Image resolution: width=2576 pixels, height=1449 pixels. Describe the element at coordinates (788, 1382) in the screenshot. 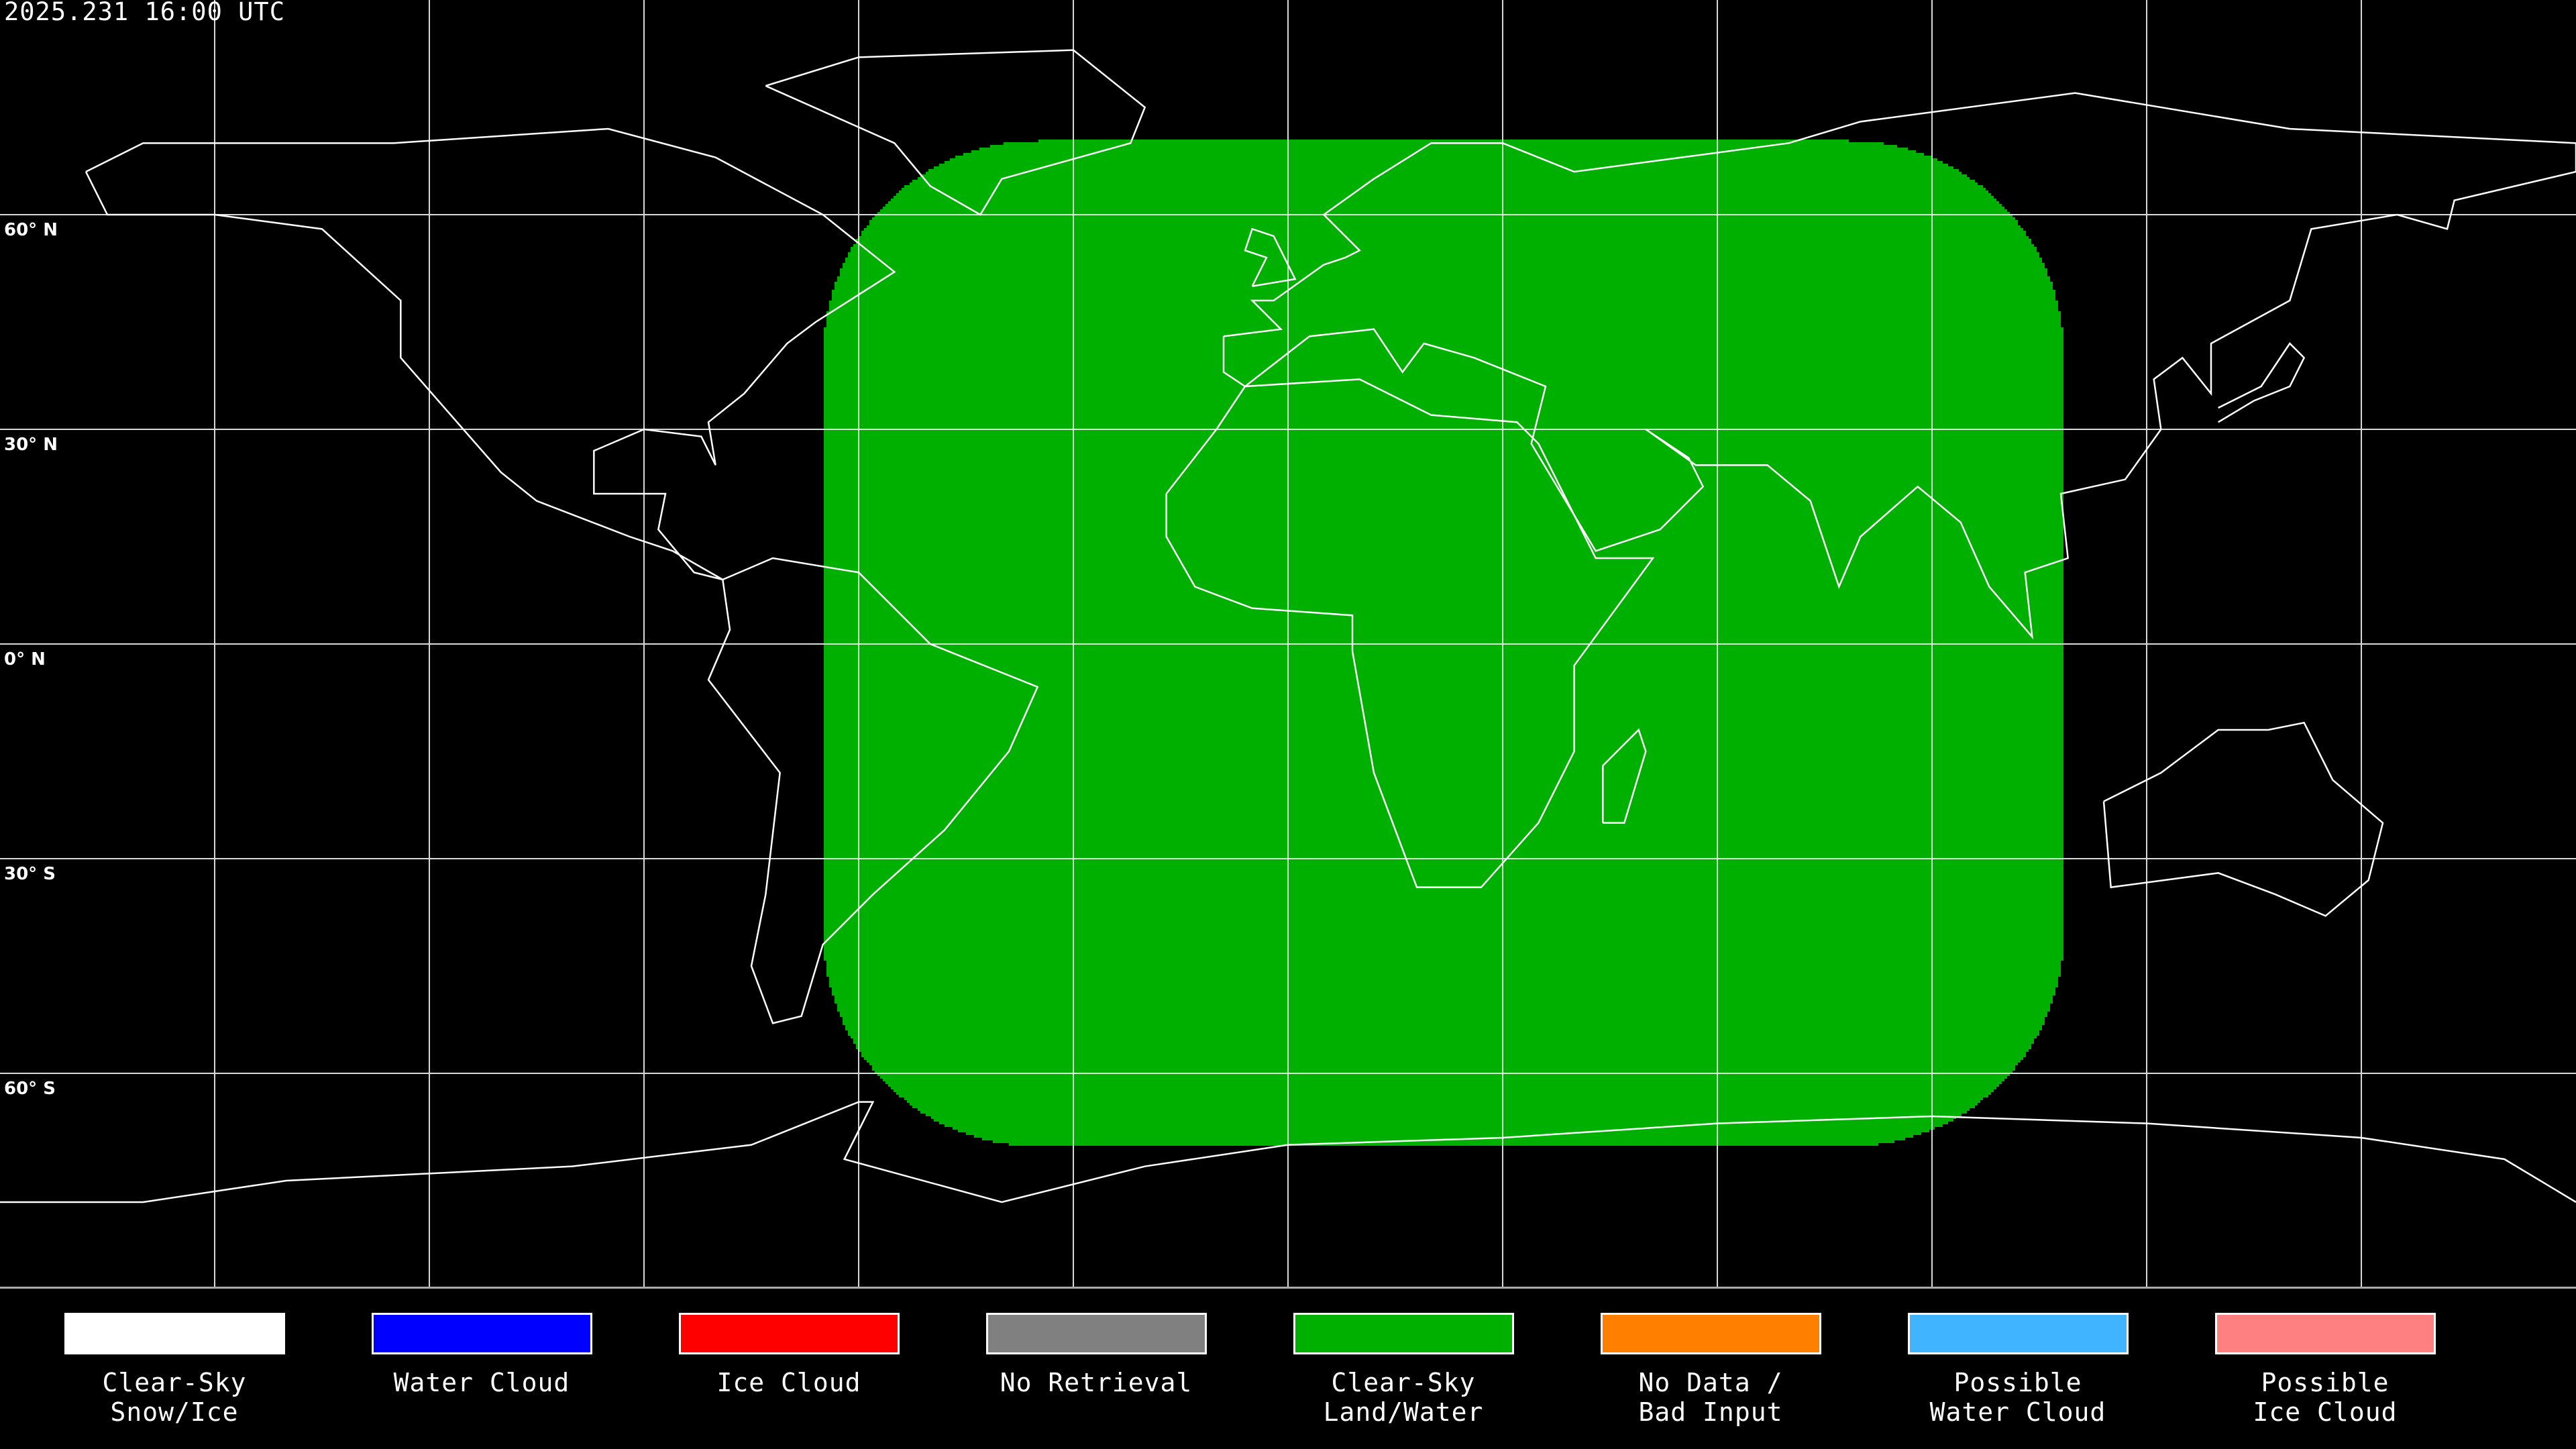

I see `legend-label: Ice Cloud` at that location.